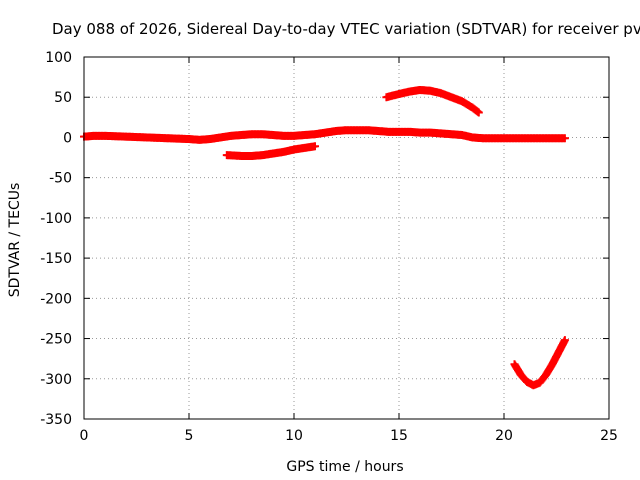 This screenshot has height=480, width=640. I want to click on y-tick-label: 50, so click(63, 98).